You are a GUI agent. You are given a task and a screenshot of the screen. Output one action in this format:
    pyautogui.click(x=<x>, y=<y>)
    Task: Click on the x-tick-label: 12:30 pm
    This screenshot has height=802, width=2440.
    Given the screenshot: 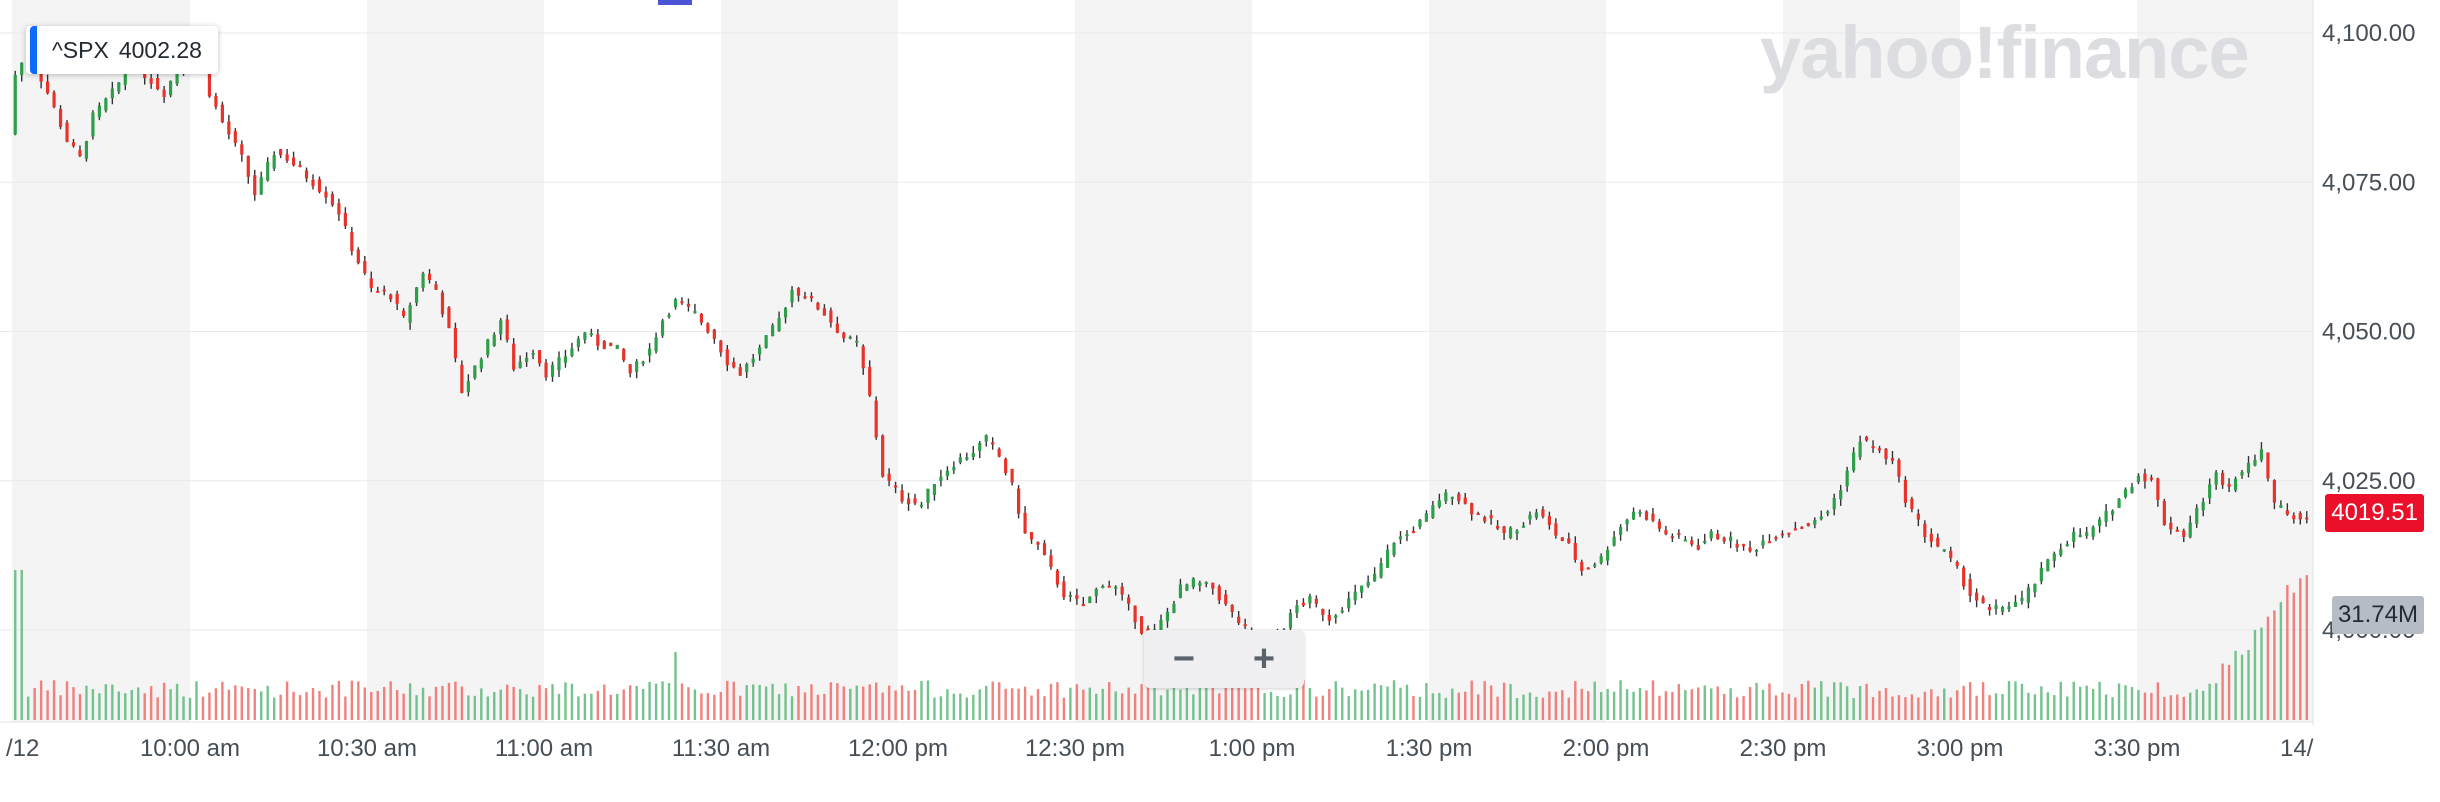 What is the action you would take?
    pyautogui.click(x=1075, y=748)
    